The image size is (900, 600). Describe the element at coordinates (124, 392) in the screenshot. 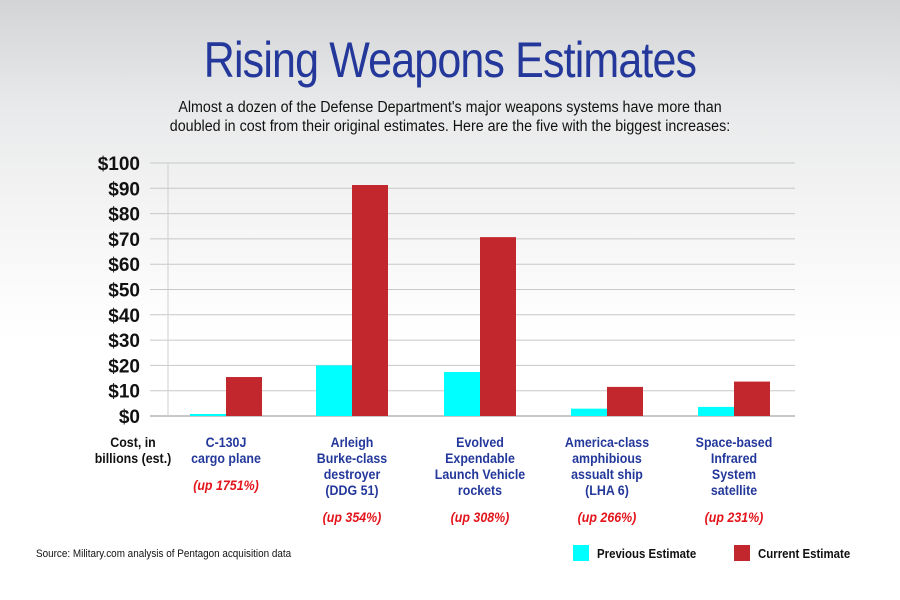

I see `y-tick-label: $10` at that location.